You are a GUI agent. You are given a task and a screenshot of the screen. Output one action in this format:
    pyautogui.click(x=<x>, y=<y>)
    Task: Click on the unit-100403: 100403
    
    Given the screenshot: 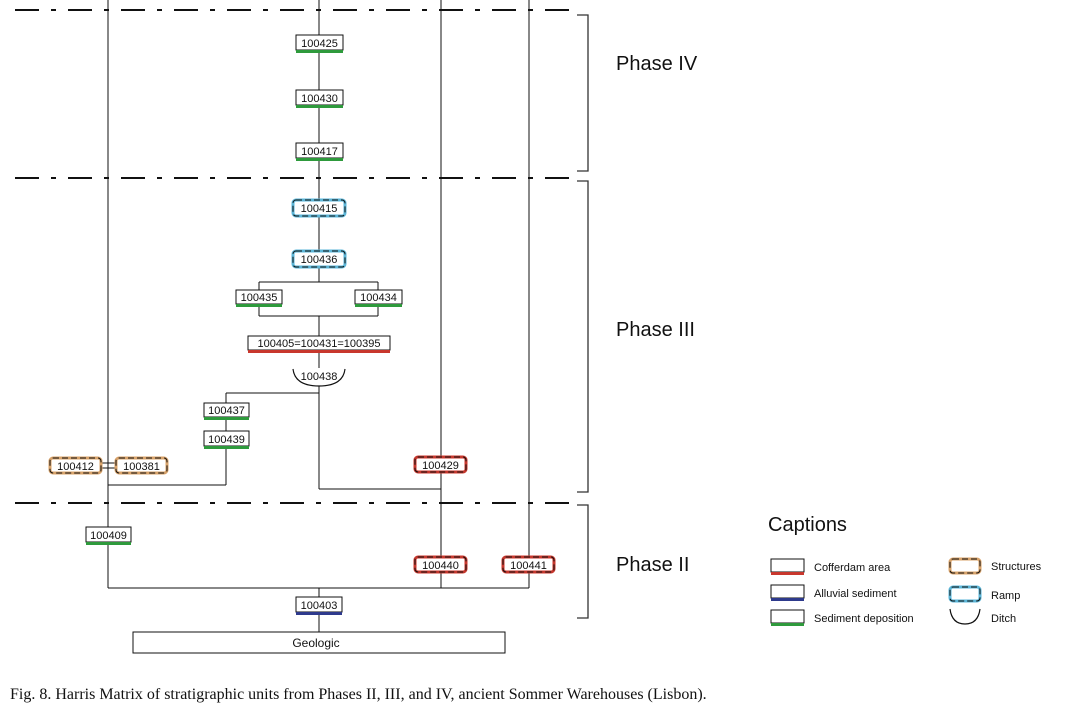 What is the action you would take?
    pyautogui.click(x=319, y=605)
    